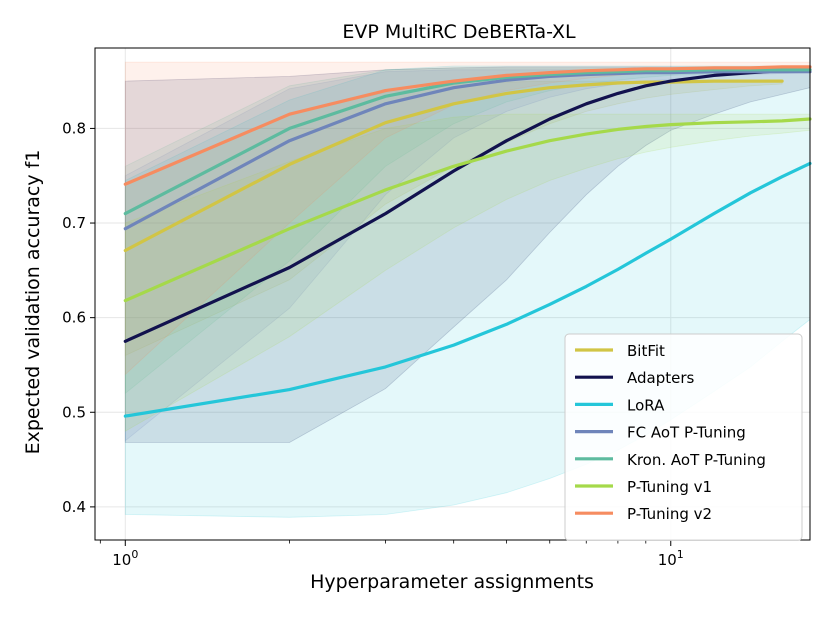  What do you see at coordinates (669, 514) in the screenshot?
I see `legend-label: P-Tuning v2` at bounding box center [669, 514].